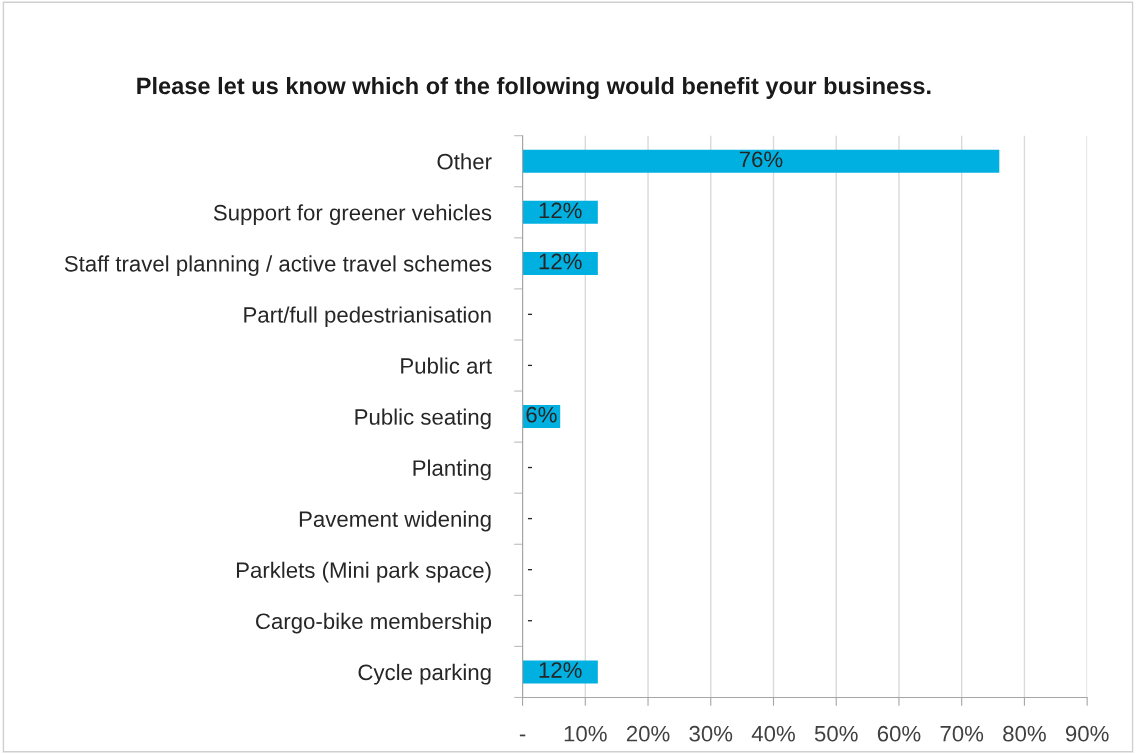 The image size is (1136, 754). What do you see at coordinates (585, 733) in the screenshot?
I see `x-tick-label: 10%` at bounding box center [585, 733].